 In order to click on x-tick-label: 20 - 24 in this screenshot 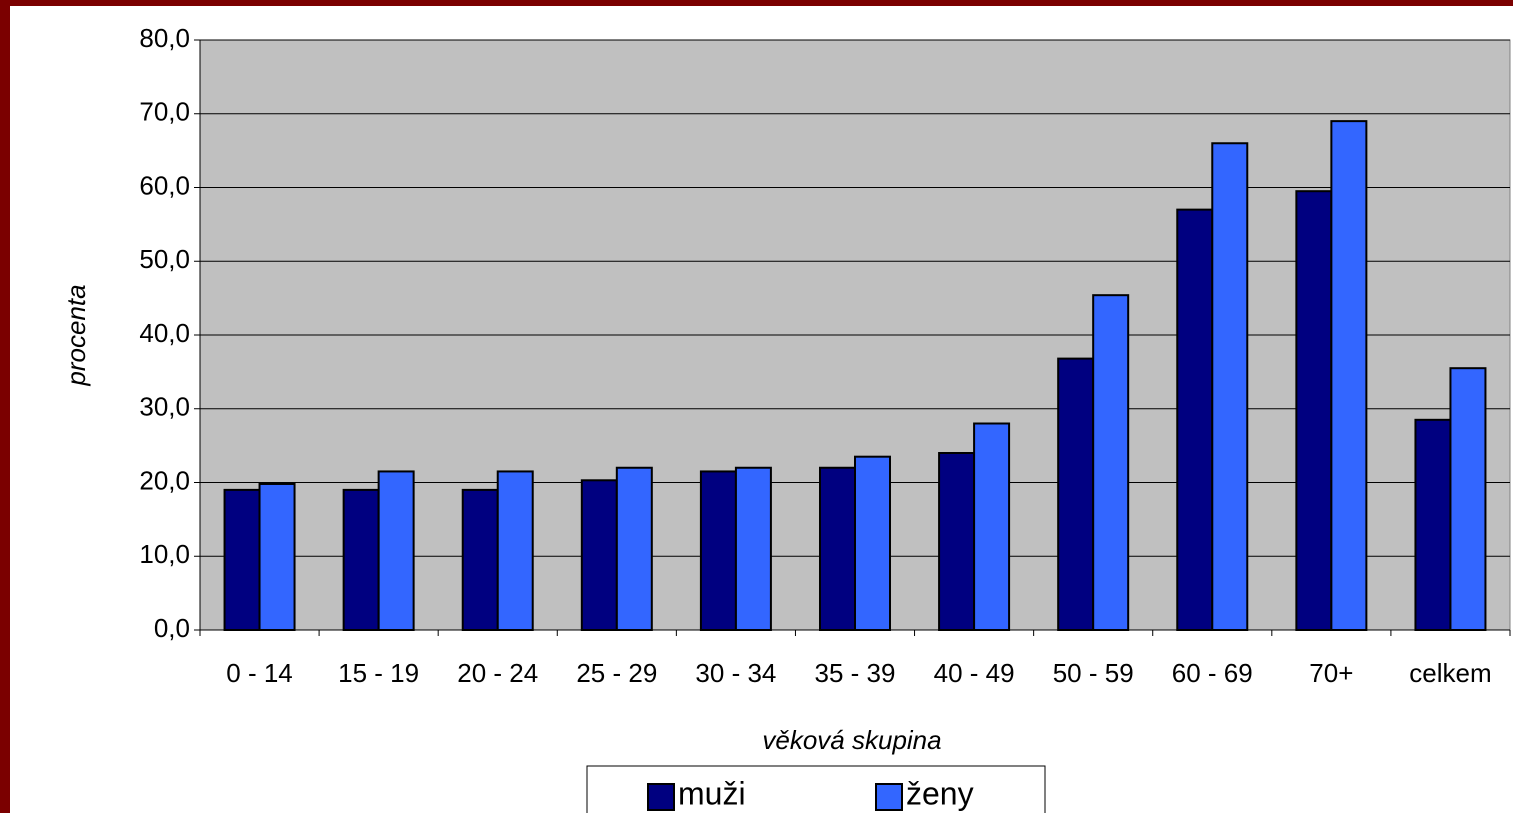, I will do `click(497, 673)`.